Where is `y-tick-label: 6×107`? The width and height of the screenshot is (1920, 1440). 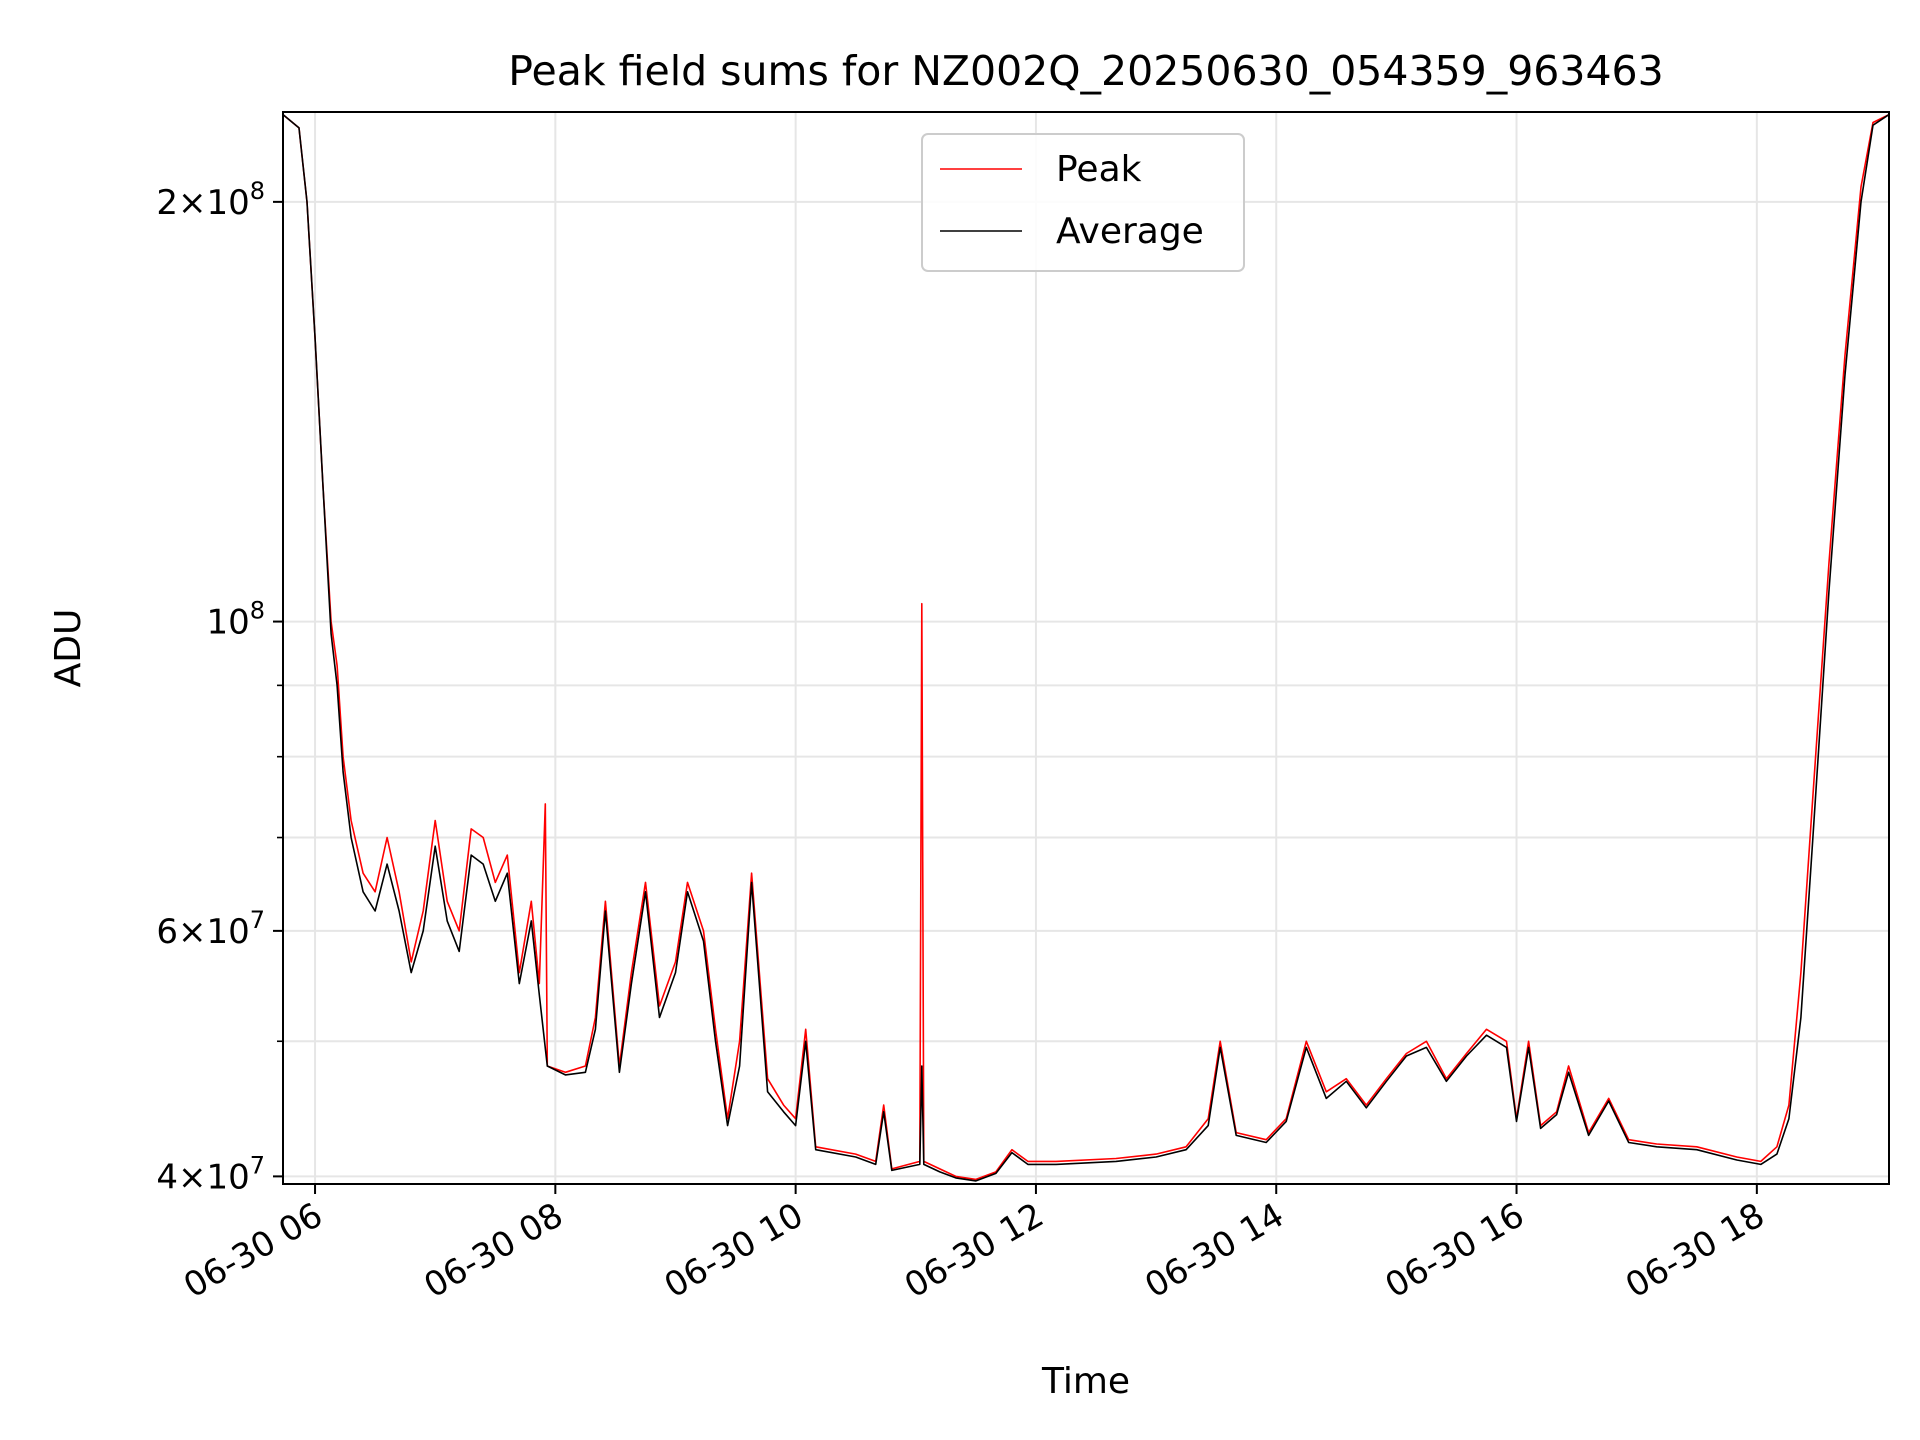
y-tick-label: 6×107 is located at coordinates (210, 929).